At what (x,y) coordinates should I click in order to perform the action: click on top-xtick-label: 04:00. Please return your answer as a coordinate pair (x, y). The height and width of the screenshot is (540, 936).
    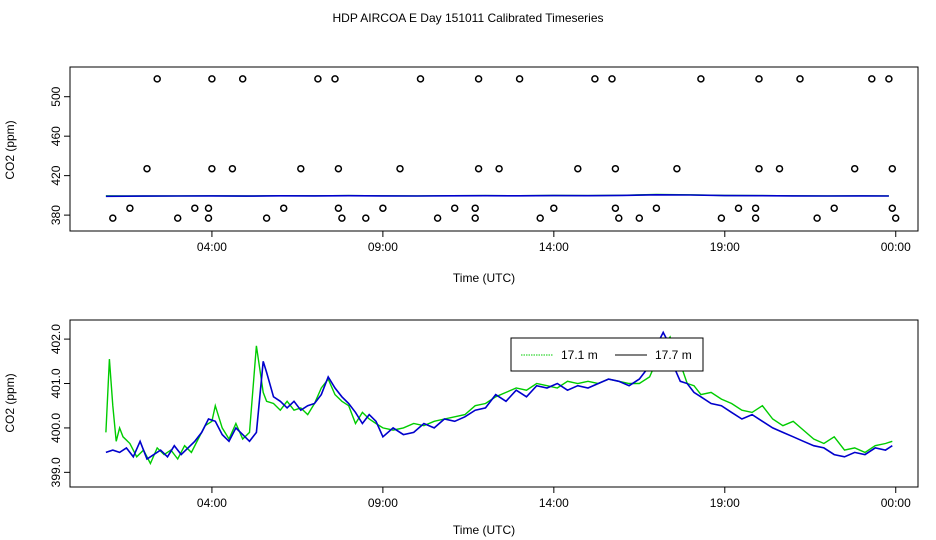
    Looking at the image, I should click on (212, 247).